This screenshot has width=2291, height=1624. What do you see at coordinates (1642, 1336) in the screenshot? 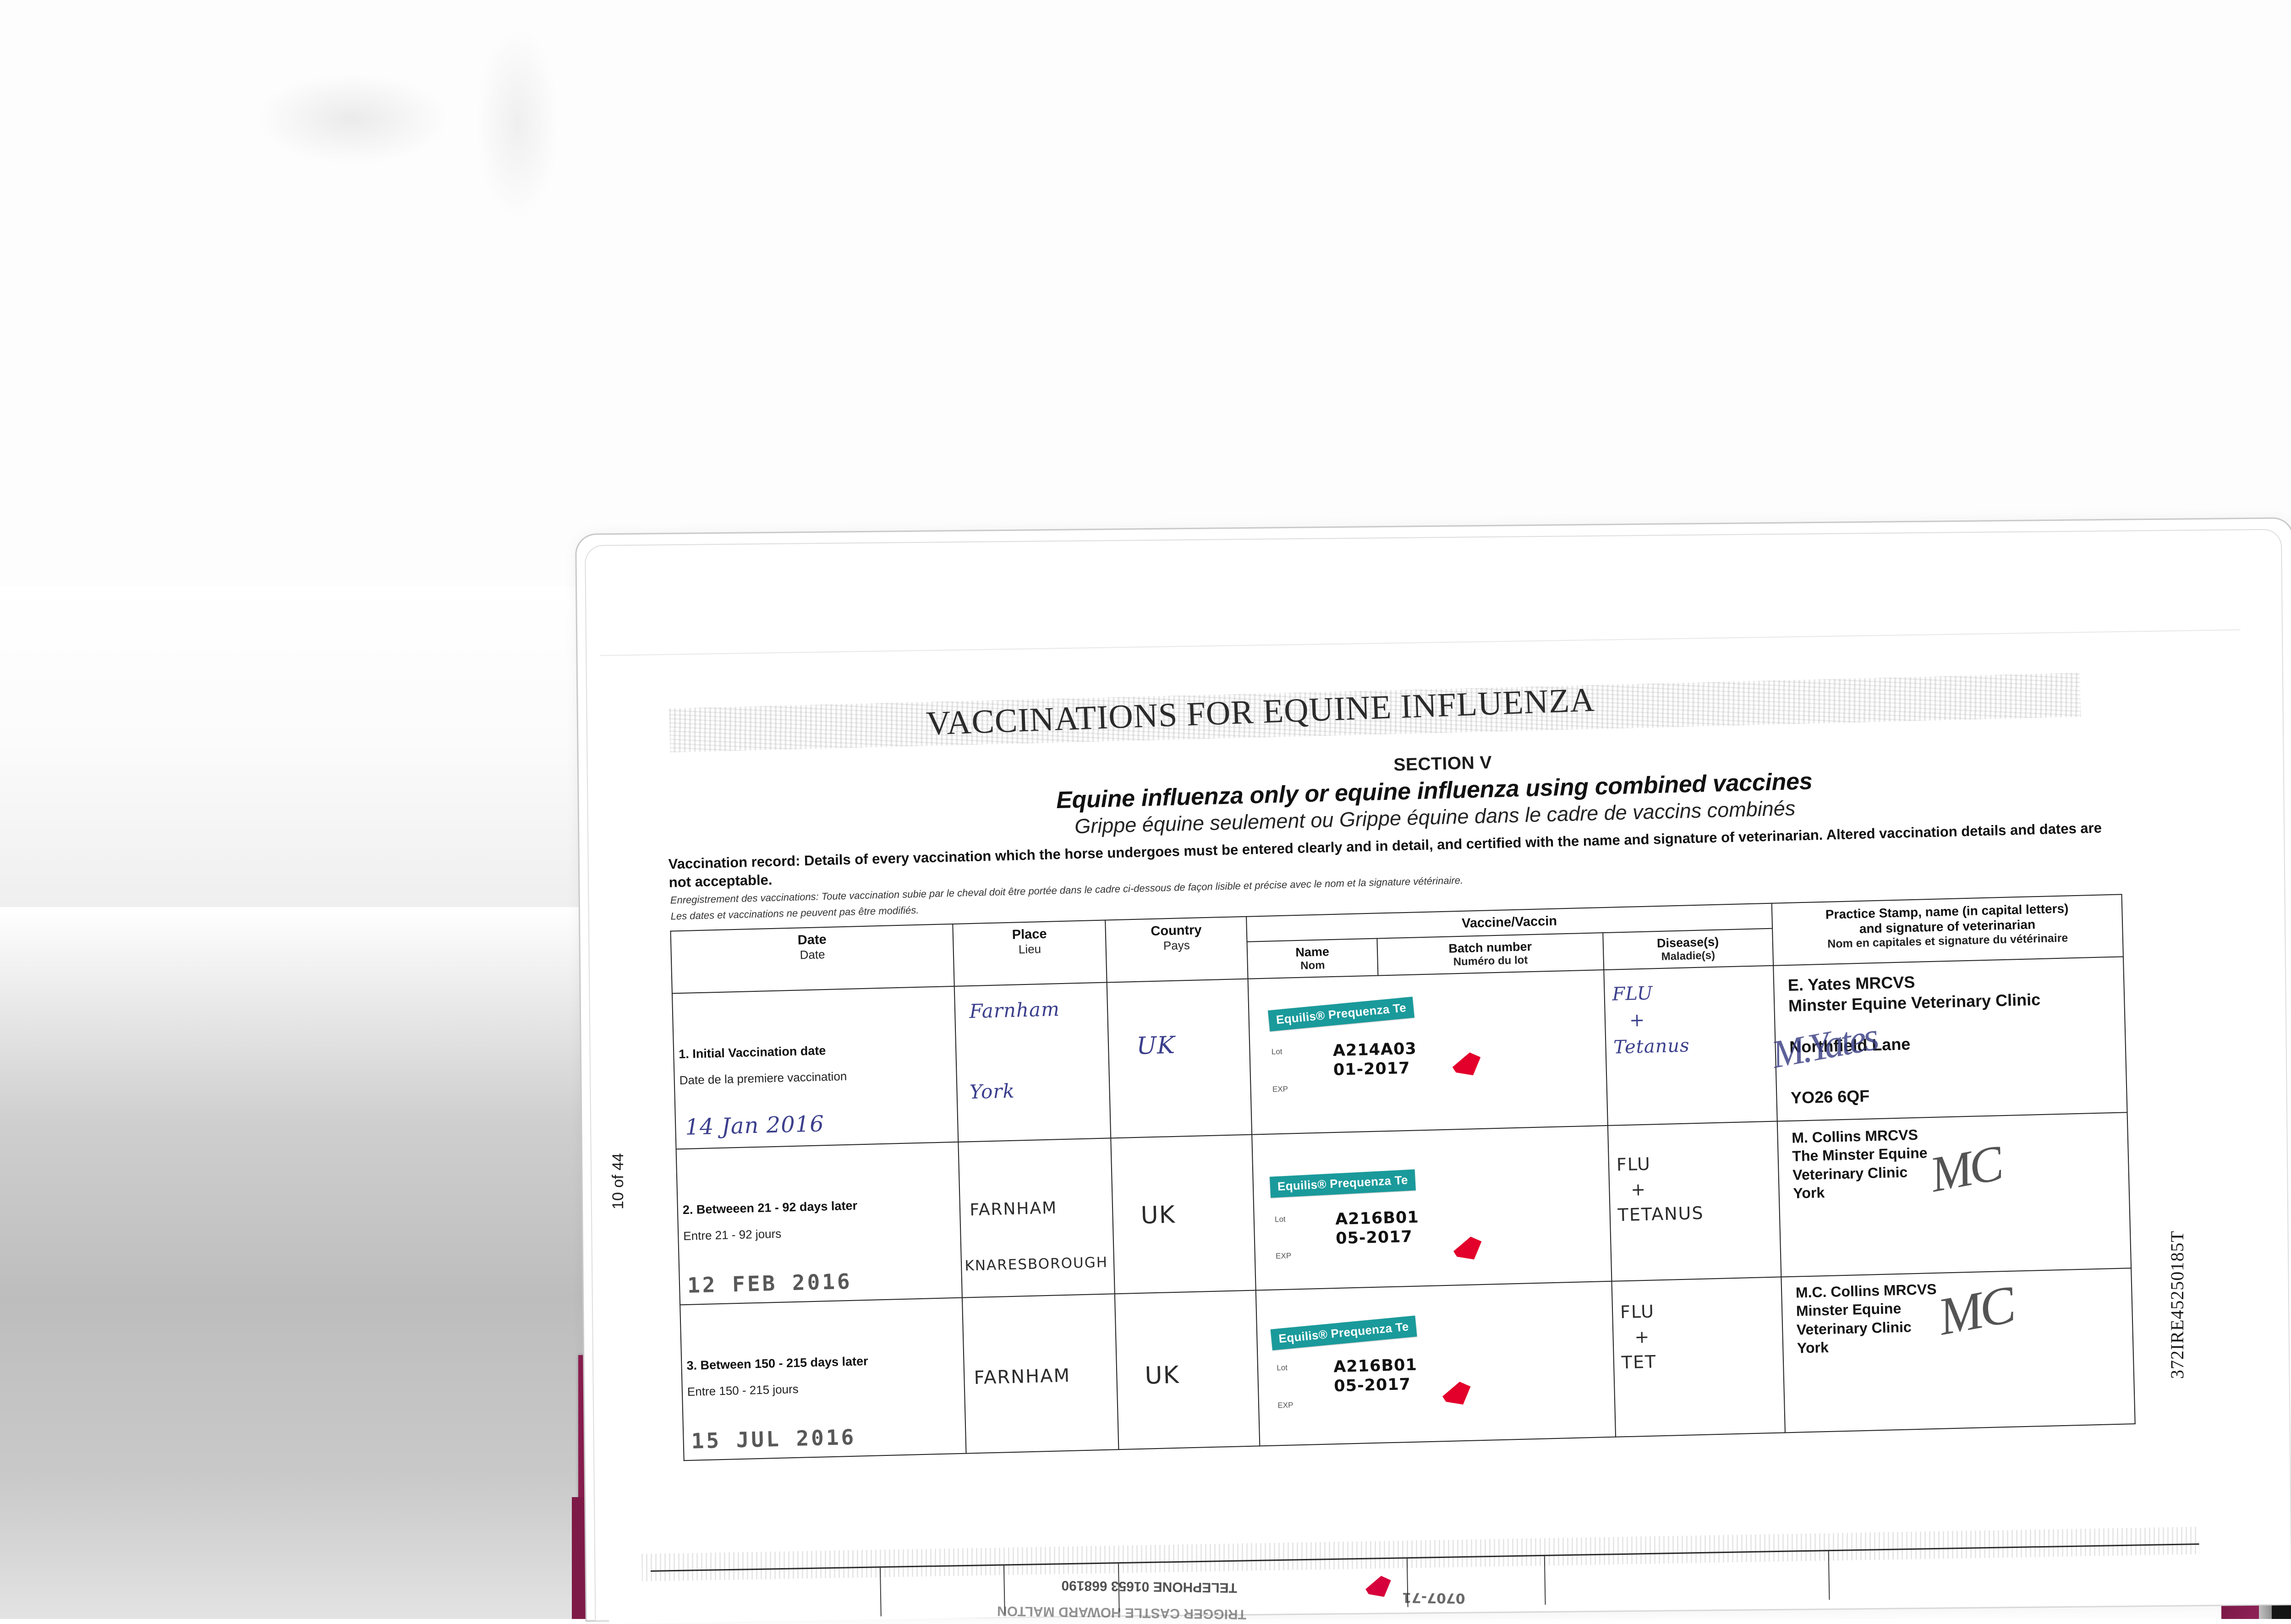
I see `disease-line2-row3: +` at bounding box center [1642, 1336].